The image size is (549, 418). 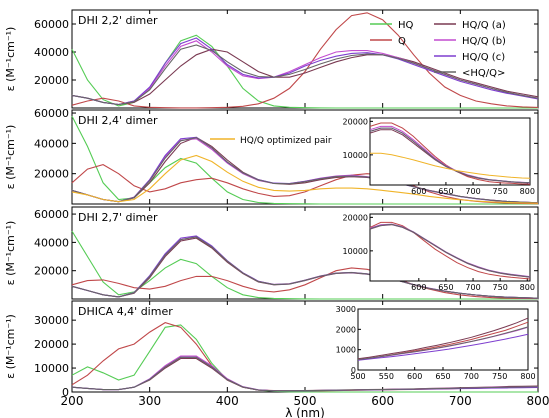 I want to click on inset-x-tick-label: 500, so click(x=357, y=376).